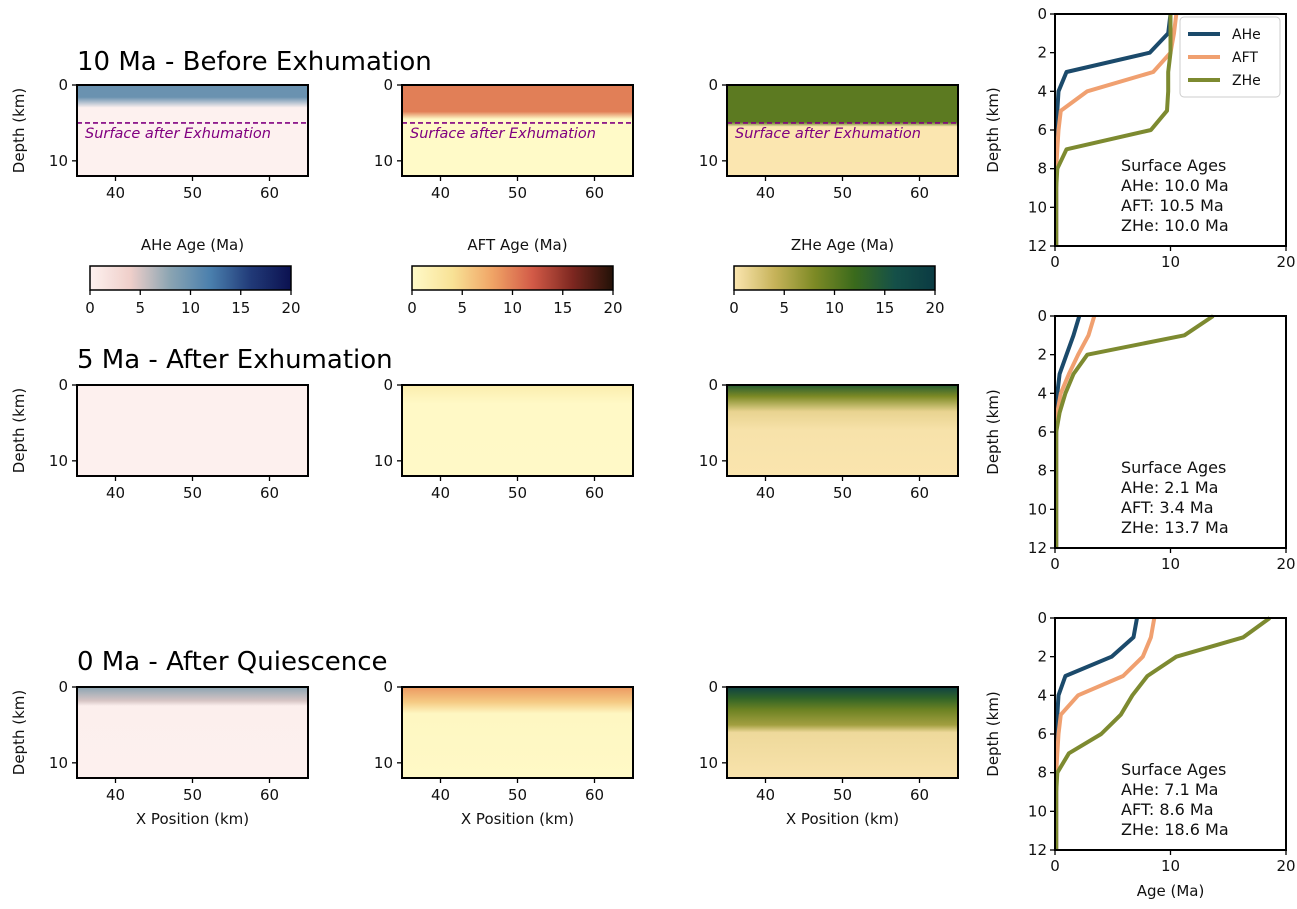  I want to click on x-tick-label: 20, so click(1285, 262).